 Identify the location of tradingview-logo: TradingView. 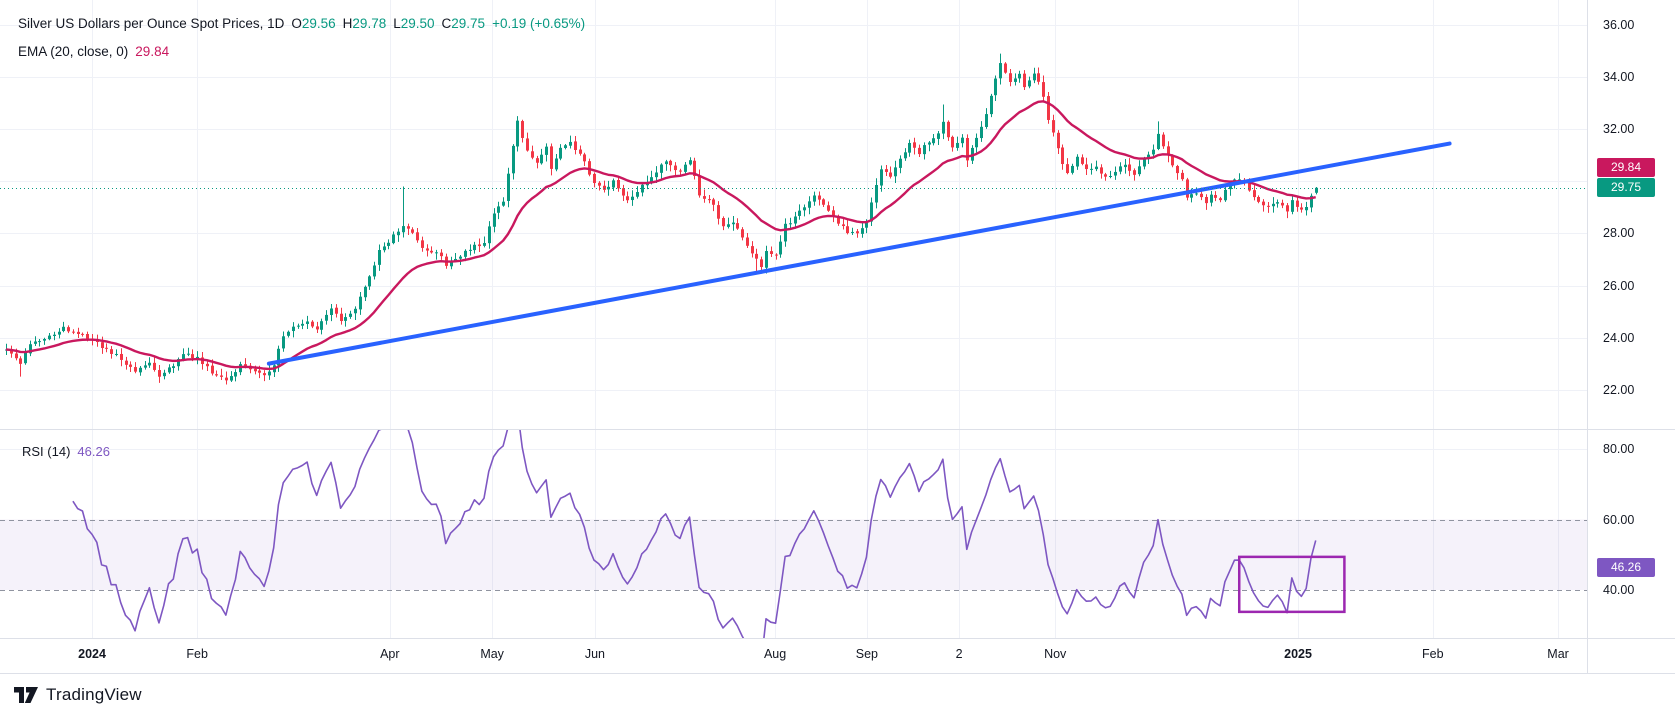
(77, 695).